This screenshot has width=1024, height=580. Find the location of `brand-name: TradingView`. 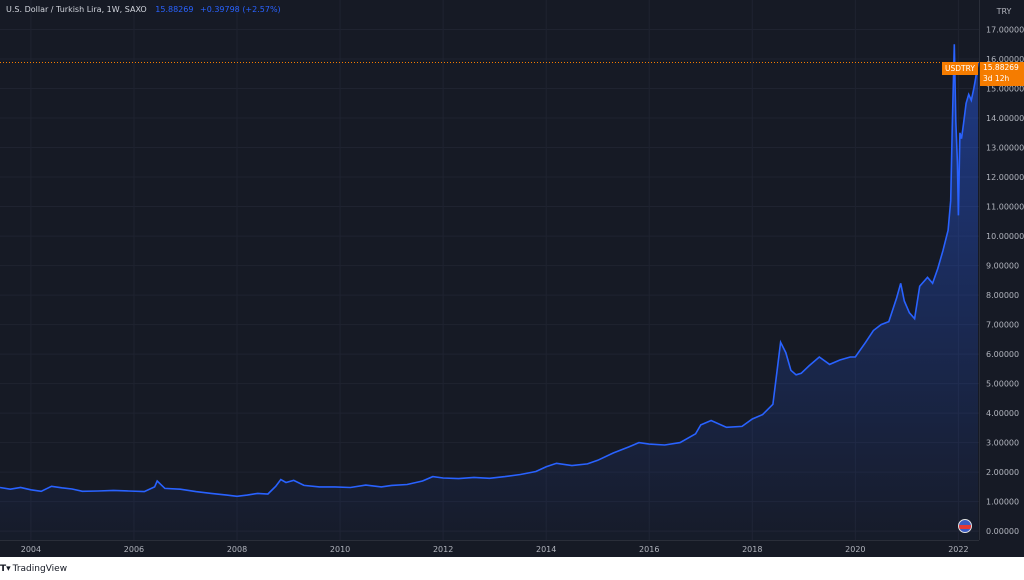

brand-name: TradingView is located at coordinates (40, 569).